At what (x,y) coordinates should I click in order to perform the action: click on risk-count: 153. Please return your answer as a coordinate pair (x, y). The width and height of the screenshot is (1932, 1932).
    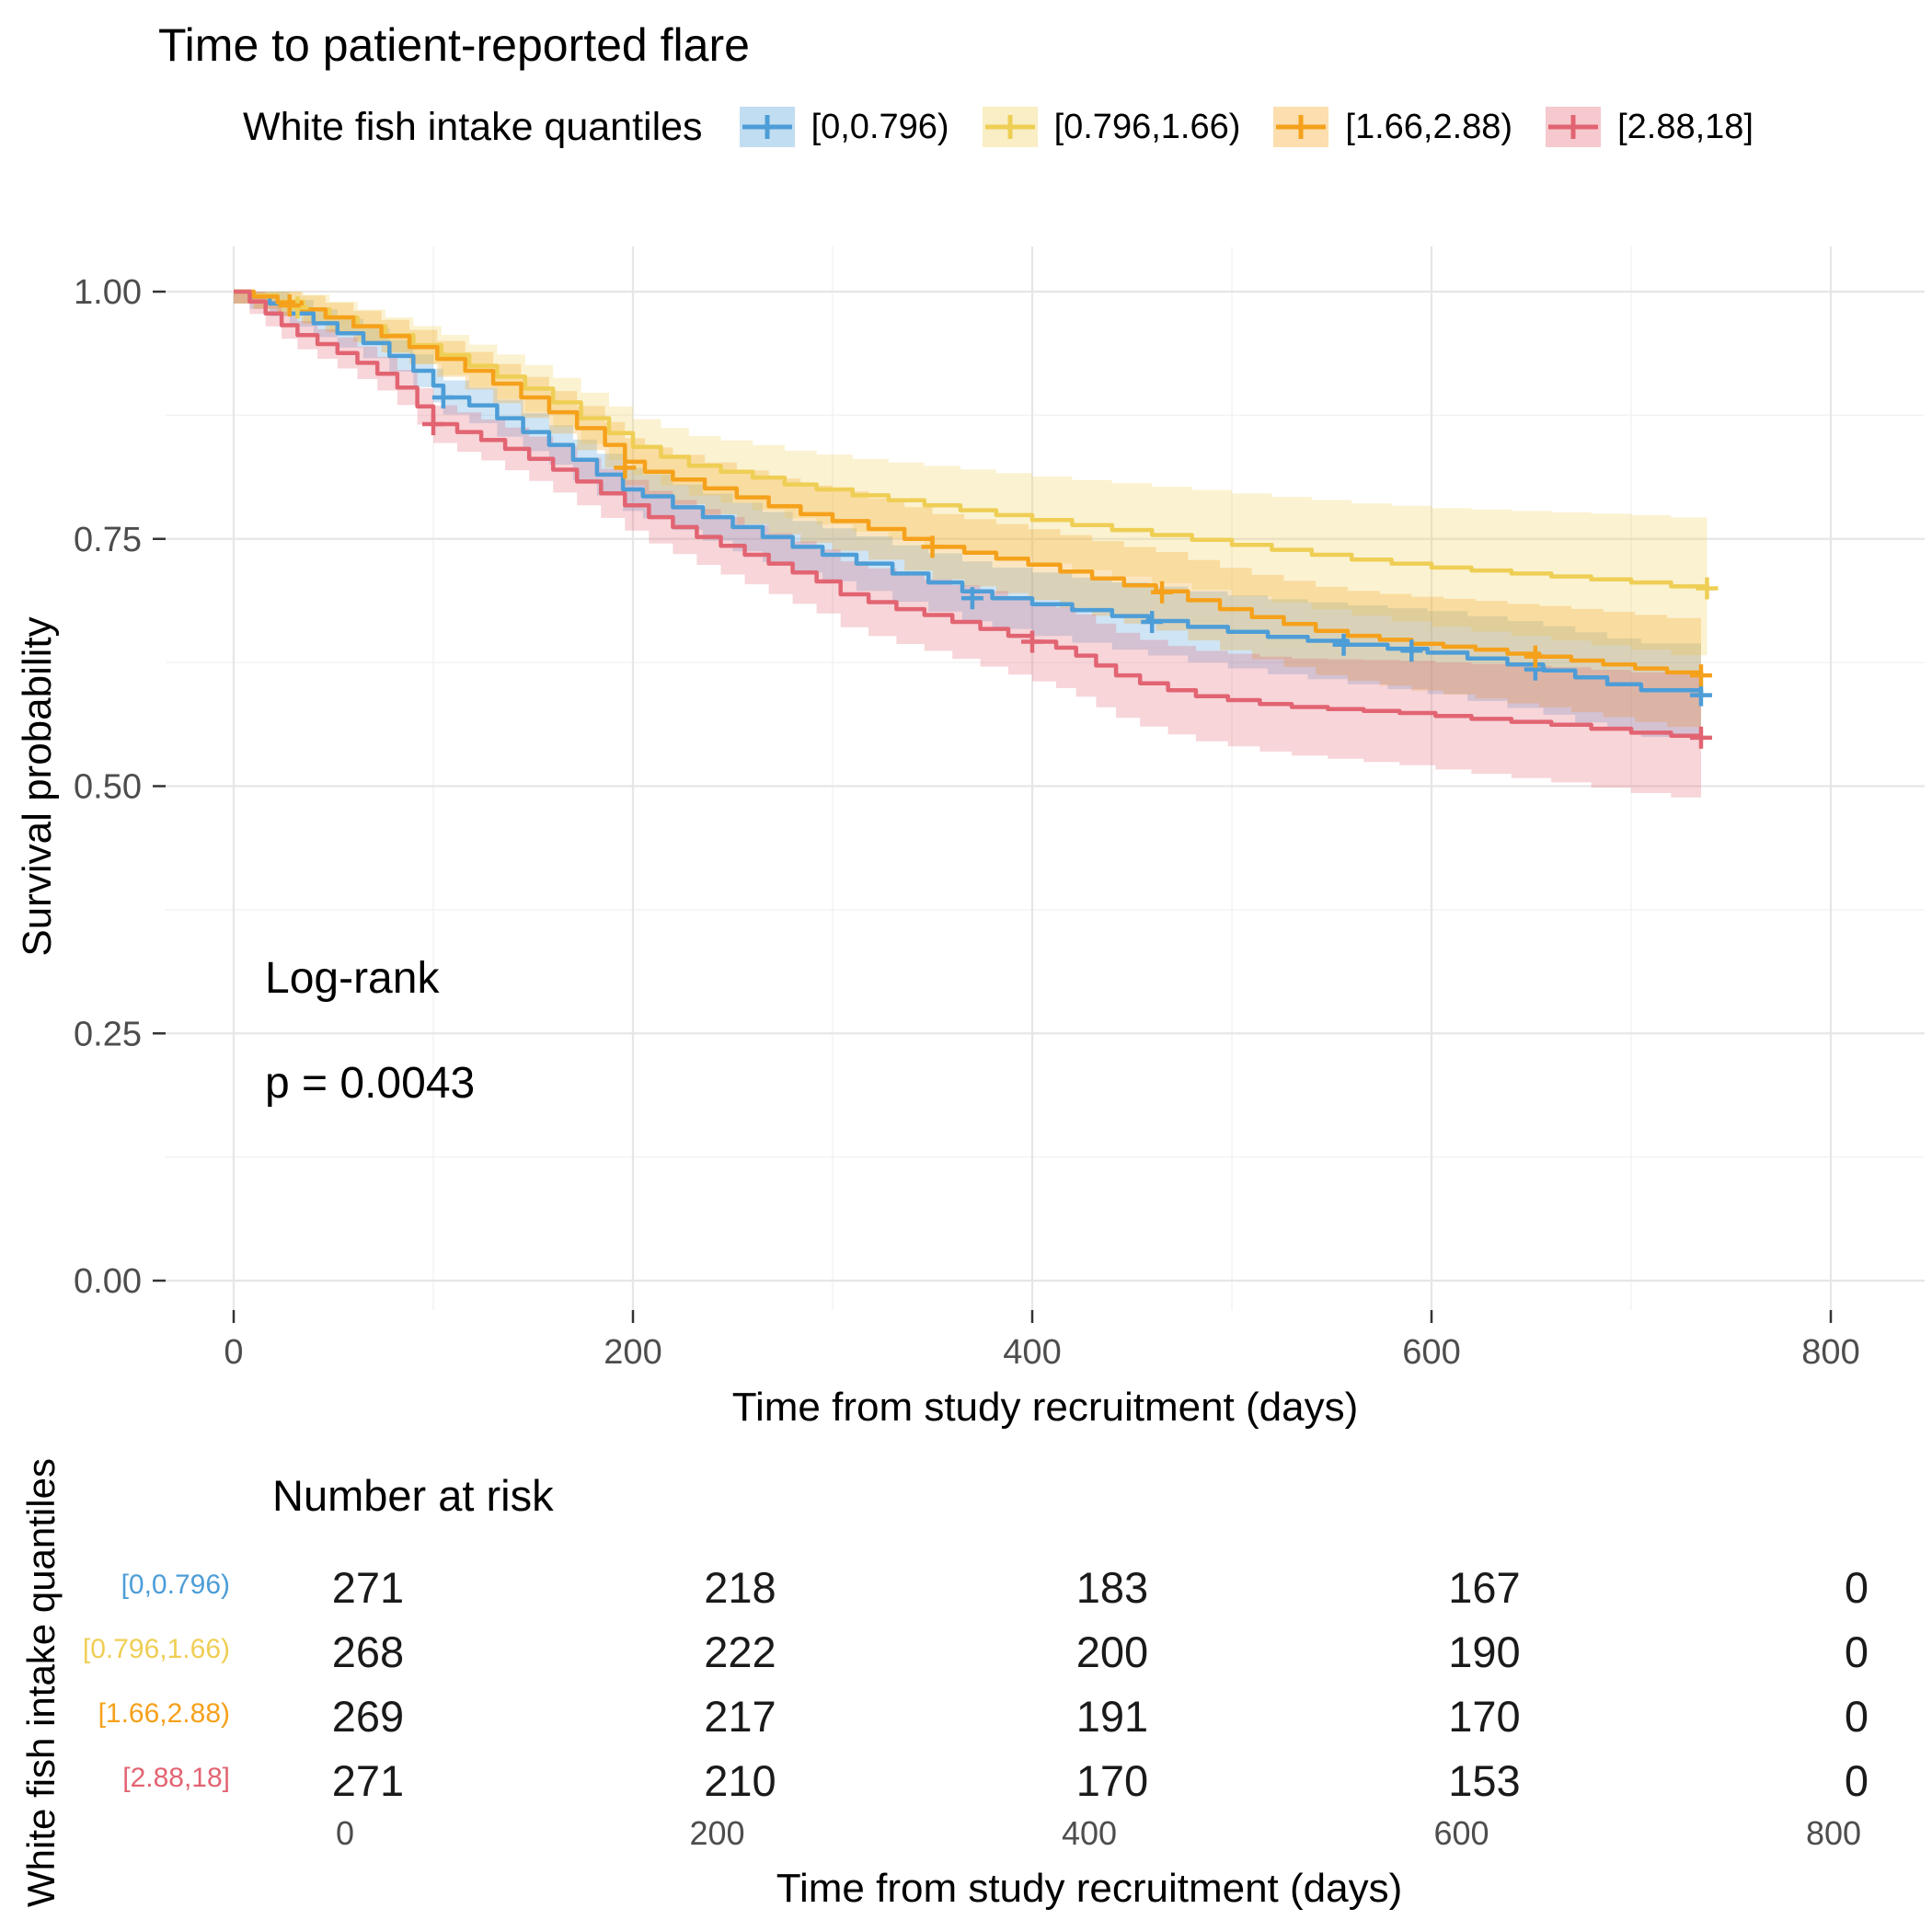
    Looking at the image, I should click on (1484, 1780).